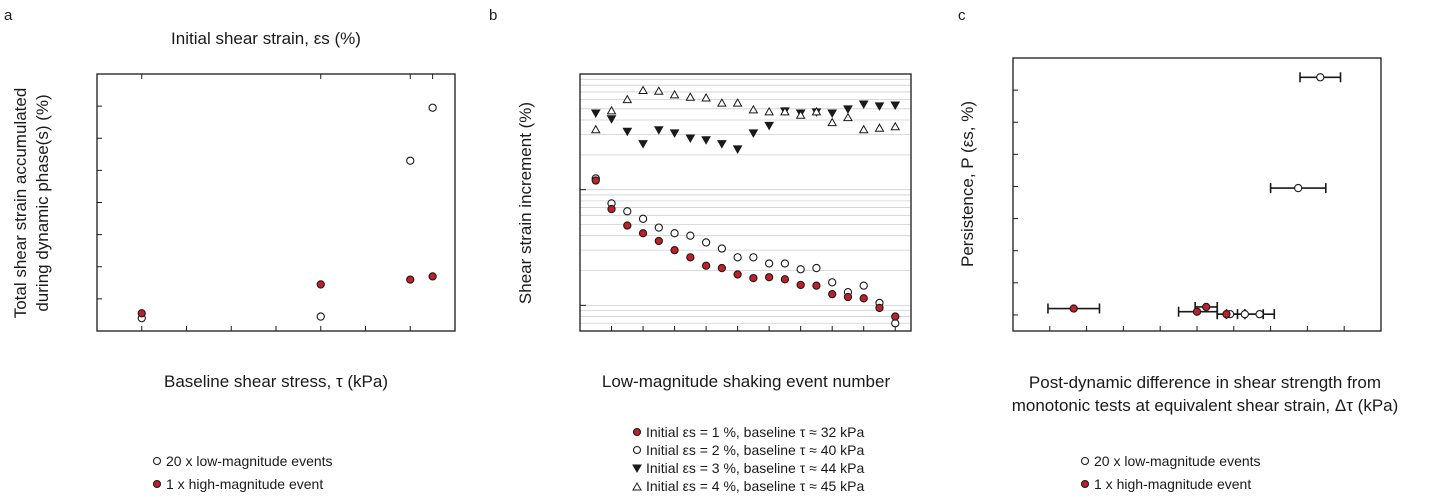 Image resolution: width=1455 pixels, height=504 pixels. Describe the element at coordinates (746, 381) in the screenshot. I see `panel-b-x-axis-title: Low-magnitude shaking event number` at that location.